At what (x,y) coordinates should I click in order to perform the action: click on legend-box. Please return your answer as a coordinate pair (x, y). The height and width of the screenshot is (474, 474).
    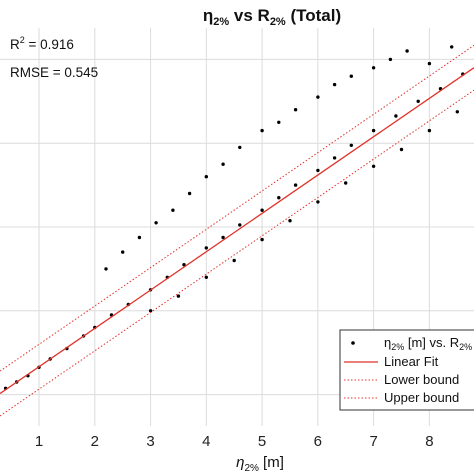
    Looking at the image, I should click on (406, 370).